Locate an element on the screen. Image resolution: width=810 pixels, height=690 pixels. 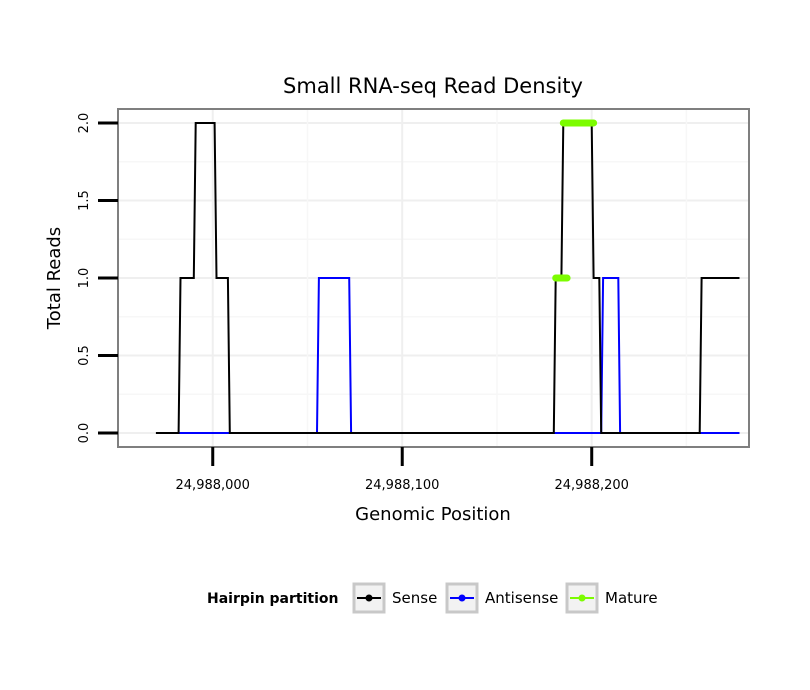
y-axis-title: Total Reads is located at coordinates (54, 278).